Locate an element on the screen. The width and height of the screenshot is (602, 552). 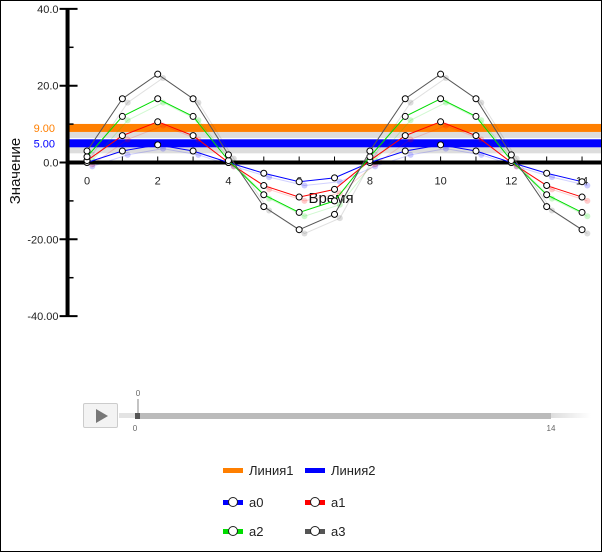
x-tick-label: 10 is located at coordinates (440, 182).